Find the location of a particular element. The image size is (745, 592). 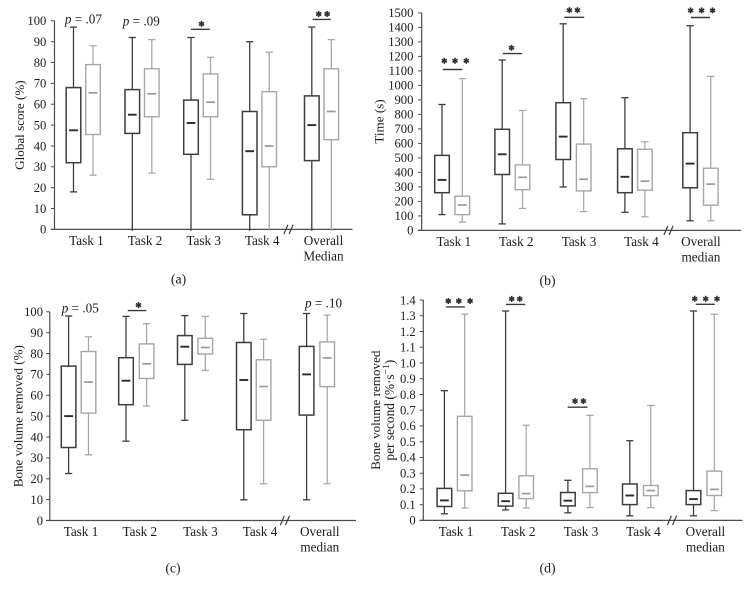

svg-text: 900 is located at coordinates (404, 100).